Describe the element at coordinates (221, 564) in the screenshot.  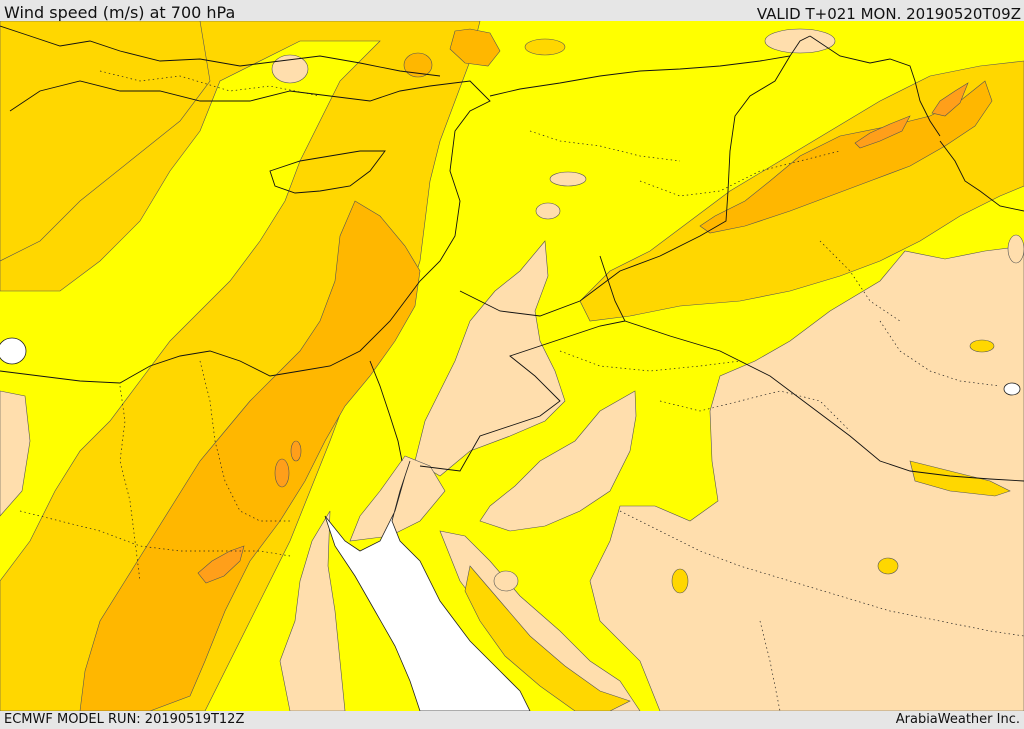
I see `orange-patch-egypt` at that location.